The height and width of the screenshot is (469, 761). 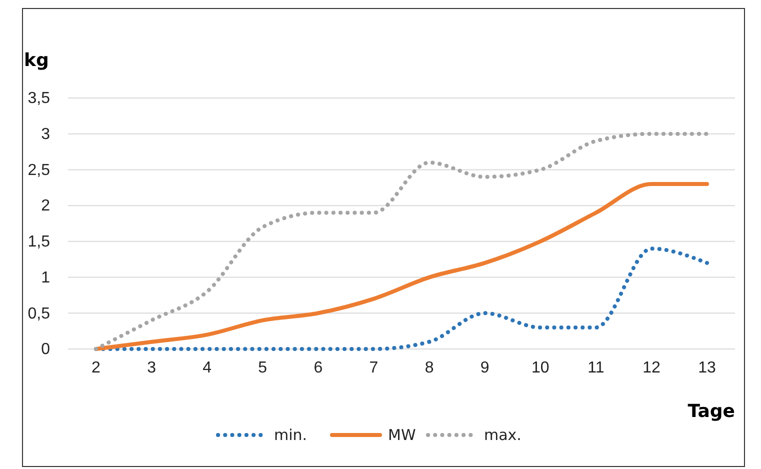 I want to click on x-tick-label: 13, so click(x=707, y=367).